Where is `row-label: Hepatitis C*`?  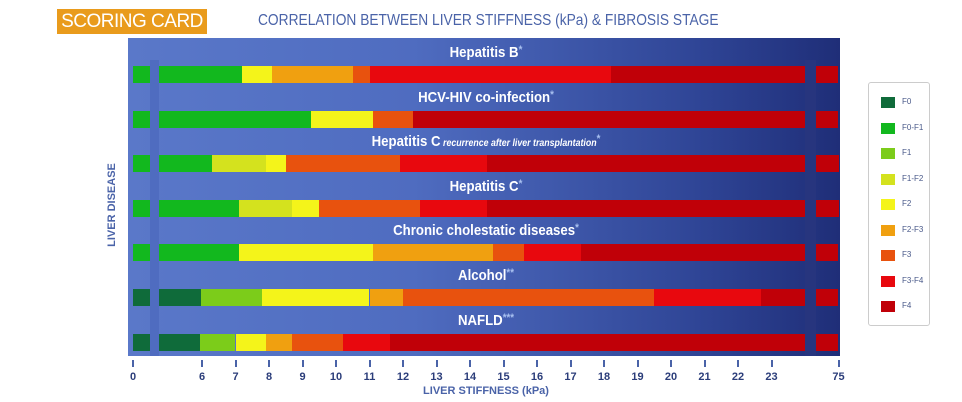
row-label: Hepatitis C* is located at coordinates (486, 186).